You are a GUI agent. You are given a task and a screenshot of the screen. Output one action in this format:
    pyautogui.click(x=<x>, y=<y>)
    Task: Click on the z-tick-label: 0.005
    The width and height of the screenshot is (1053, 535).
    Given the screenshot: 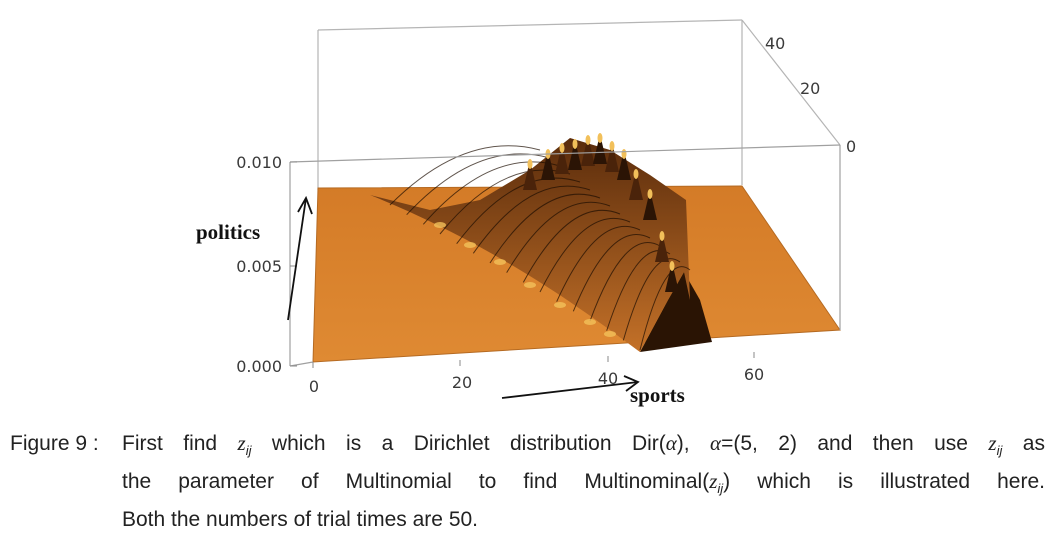 What is the action you would take?
    pyautogui.click(x=259, y=266)
    